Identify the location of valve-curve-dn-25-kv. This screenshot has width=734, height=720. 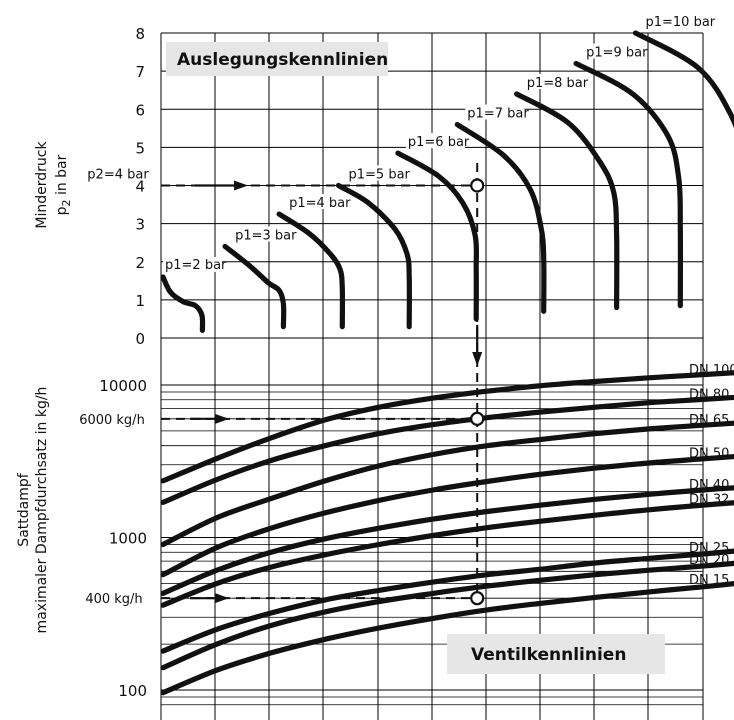
(447, 601).